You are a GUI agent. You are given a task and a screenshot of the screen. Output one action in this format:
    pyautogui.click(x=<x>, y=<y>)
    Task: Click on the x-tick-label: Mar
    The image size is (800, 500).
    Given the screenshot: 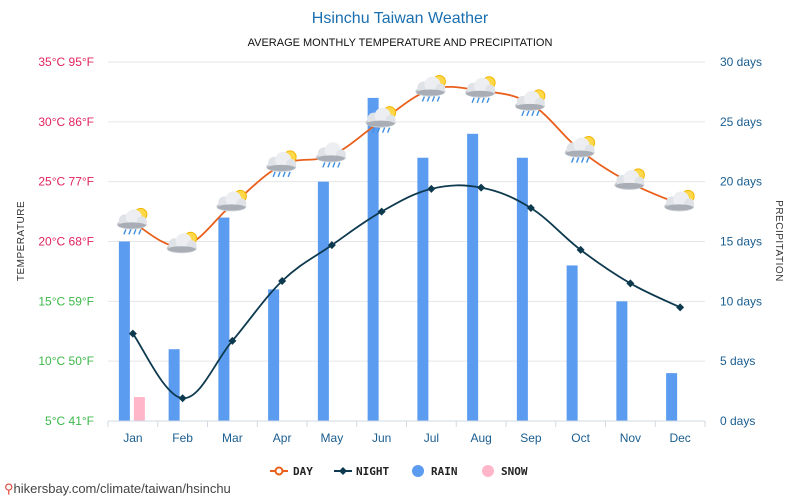 What is the action you would take?
    pyautogui.click(x=232, y=438)
    